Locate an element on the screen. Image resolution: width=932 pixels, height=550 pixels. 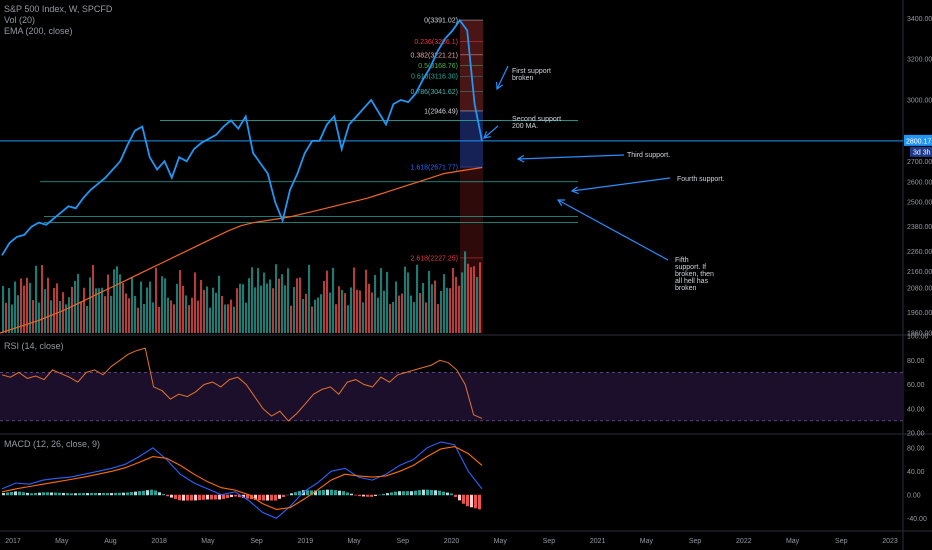
fib-label-7: 1.618(2671.77) is located at coordinates (434, 168).